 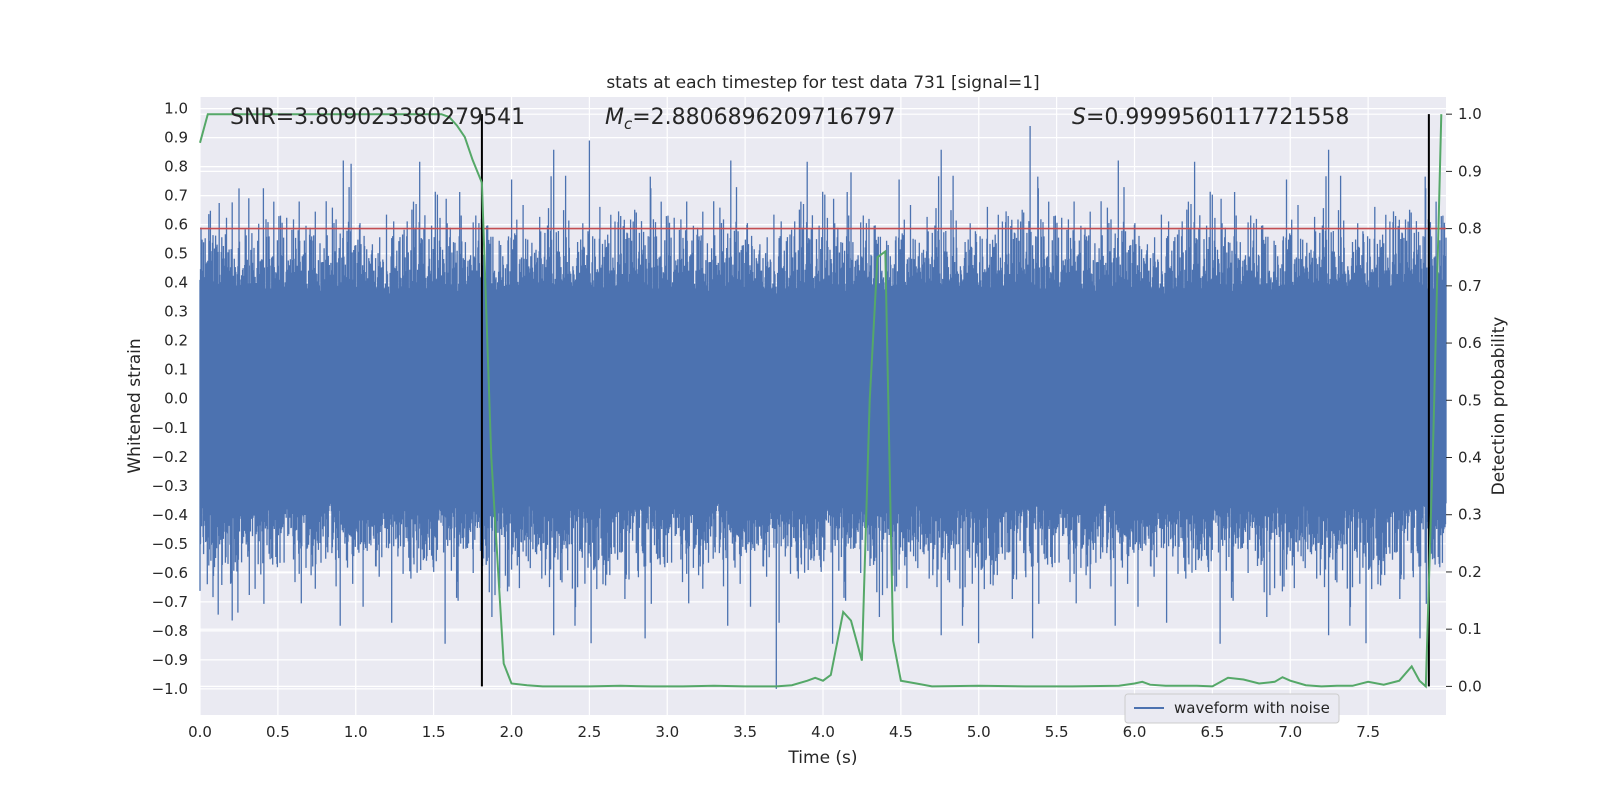 What do you see at coordinates (1135, 732) in the screenshot?
I see `x-tick-label: 6.0` at bounding box center [1135, 732].